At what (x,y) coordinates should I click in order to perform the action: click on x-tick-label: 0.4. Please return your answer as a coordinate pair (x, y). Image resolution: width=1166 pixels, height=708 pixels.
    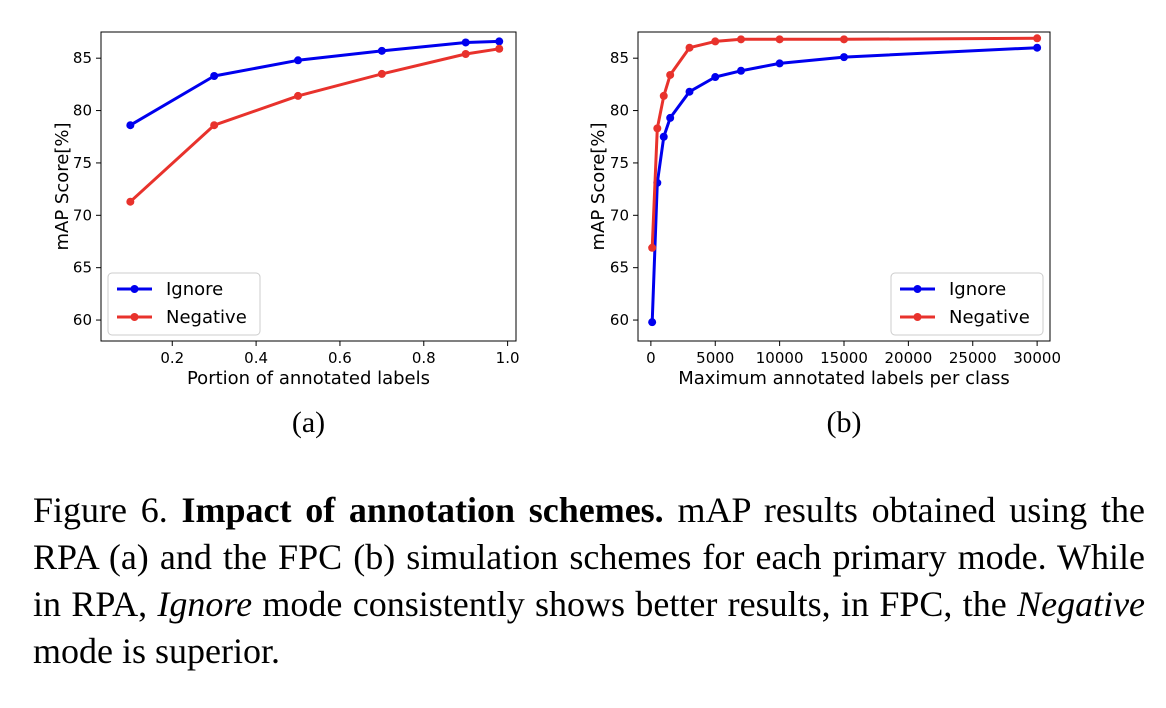
    Looking at the image, I should click on (256, 358).